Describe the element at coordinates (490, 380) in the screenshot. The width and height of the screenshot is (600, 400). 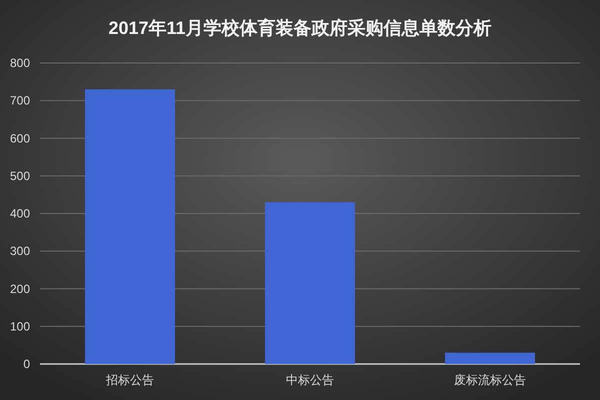
I see `x-tick-label: 废标流标公告` at that location.